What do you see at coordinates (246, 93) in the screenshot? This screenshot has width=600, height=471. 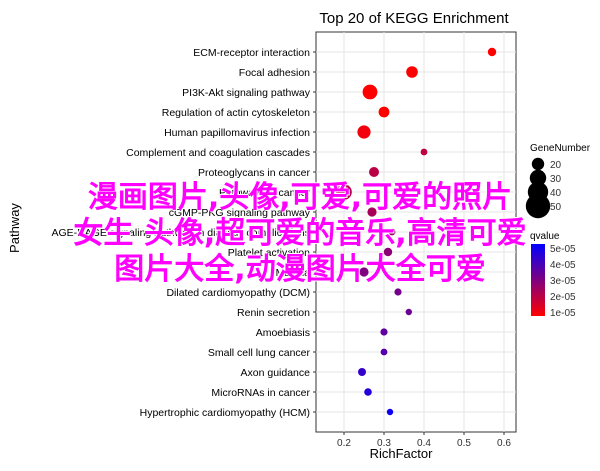 I see `pathway-label: PI3K-Akt signaling pathway` at bounding box center [246, 93].